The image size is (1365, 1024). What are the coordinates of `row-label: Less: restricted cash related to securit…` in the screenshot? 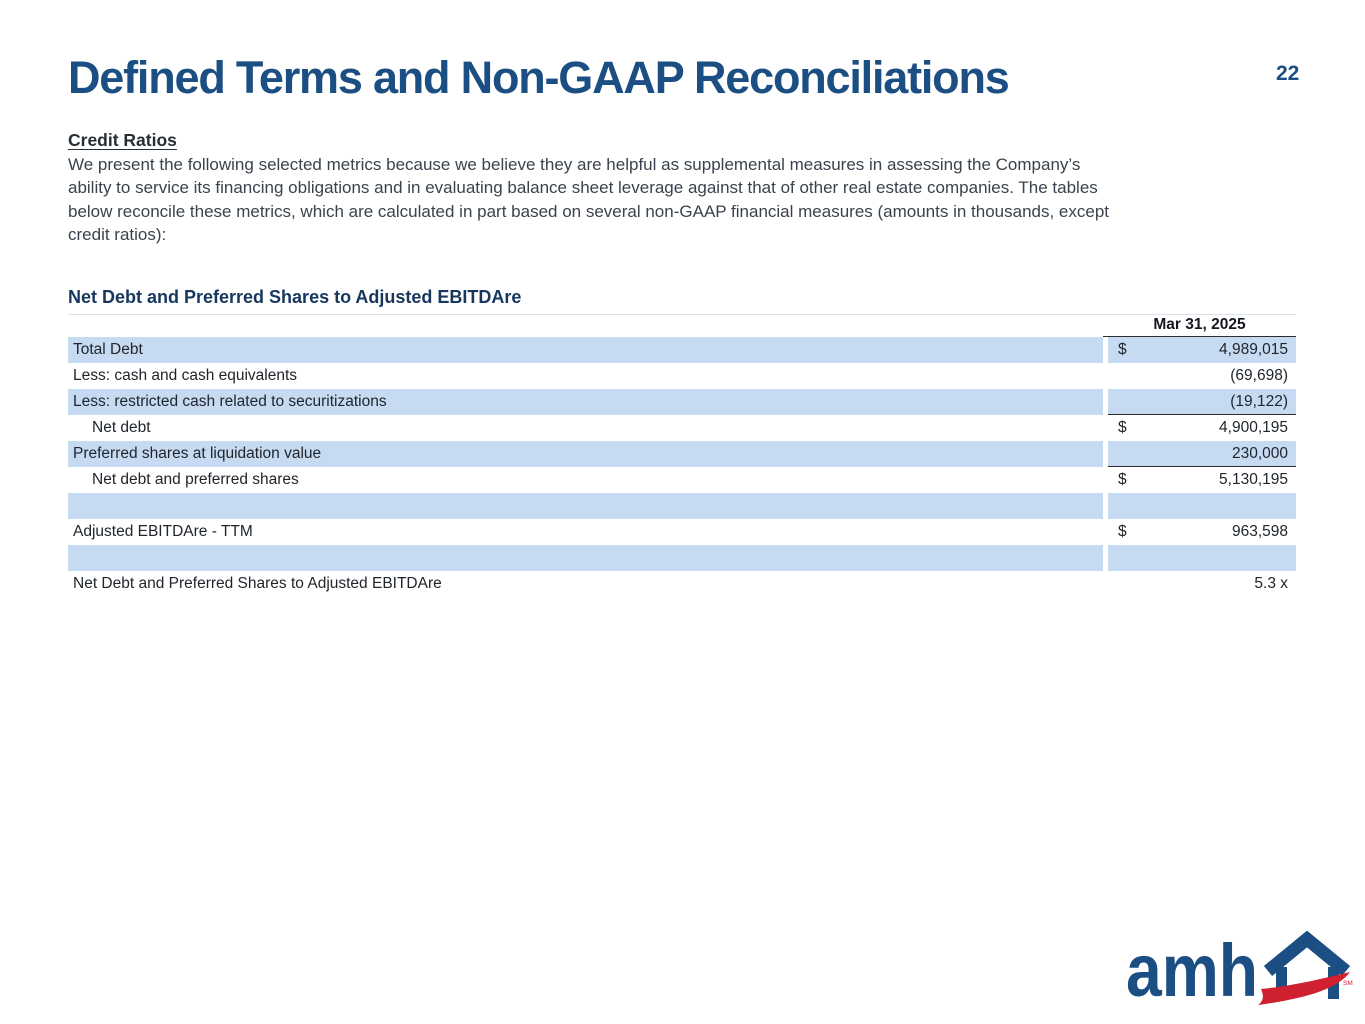 It's located at (585, 402).